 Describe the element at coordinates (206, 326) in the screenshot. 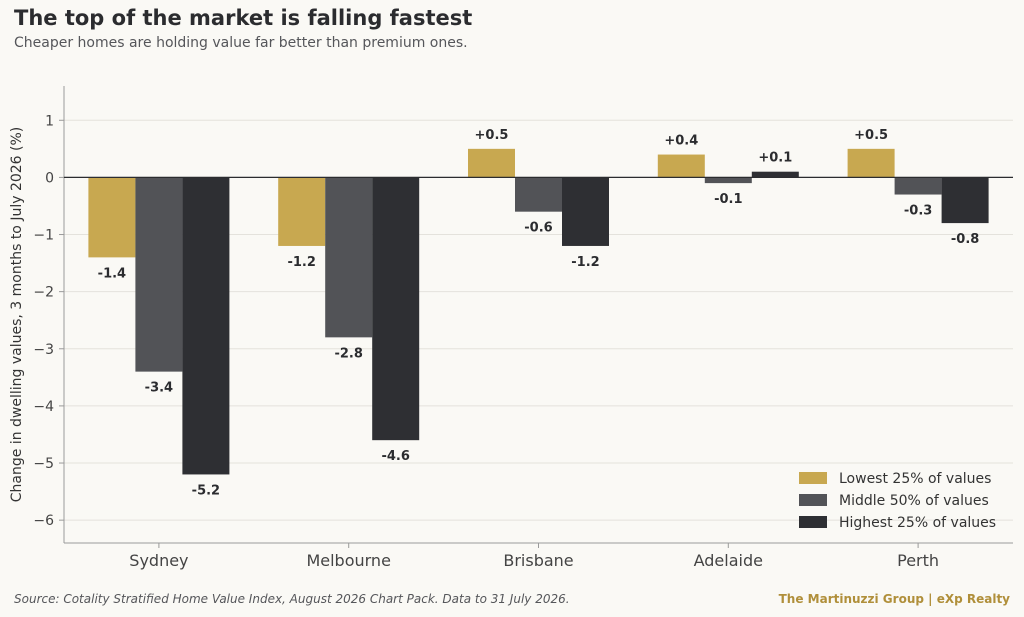

I see `bar-sydney-highest` at that location.